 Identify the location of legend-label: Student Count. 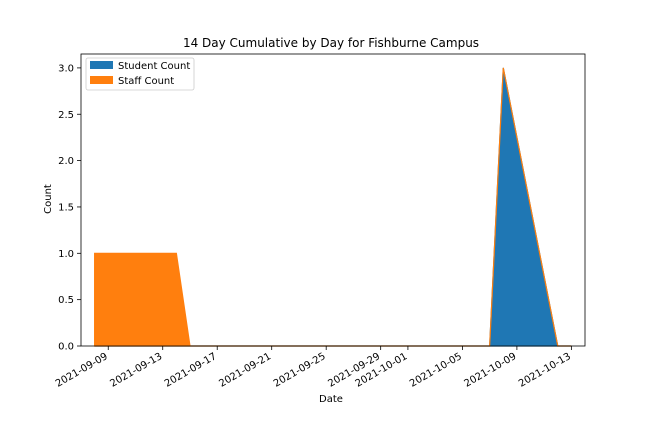
(154, 66).